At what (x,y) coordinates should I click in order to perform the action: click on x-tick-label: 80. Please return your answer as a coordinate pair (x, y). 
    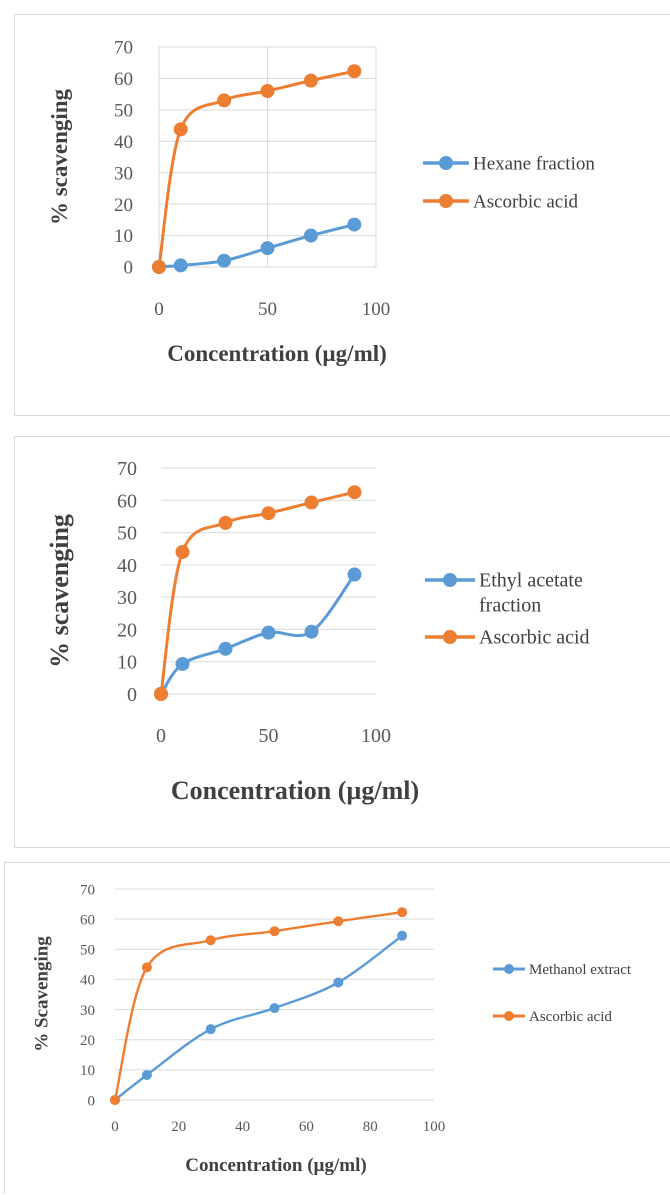
    Looking at the image, I should click on (370, 1127).